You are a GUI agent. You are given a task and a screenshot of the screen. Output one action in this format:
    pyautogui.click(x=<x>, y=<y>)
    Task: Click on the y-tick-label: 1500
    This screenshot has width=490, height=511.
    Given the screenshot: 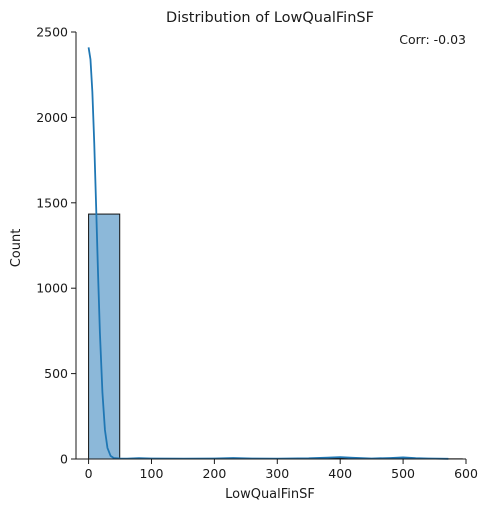 What is the action you would take?
    pyautogui.click(x=52, y=202)
    